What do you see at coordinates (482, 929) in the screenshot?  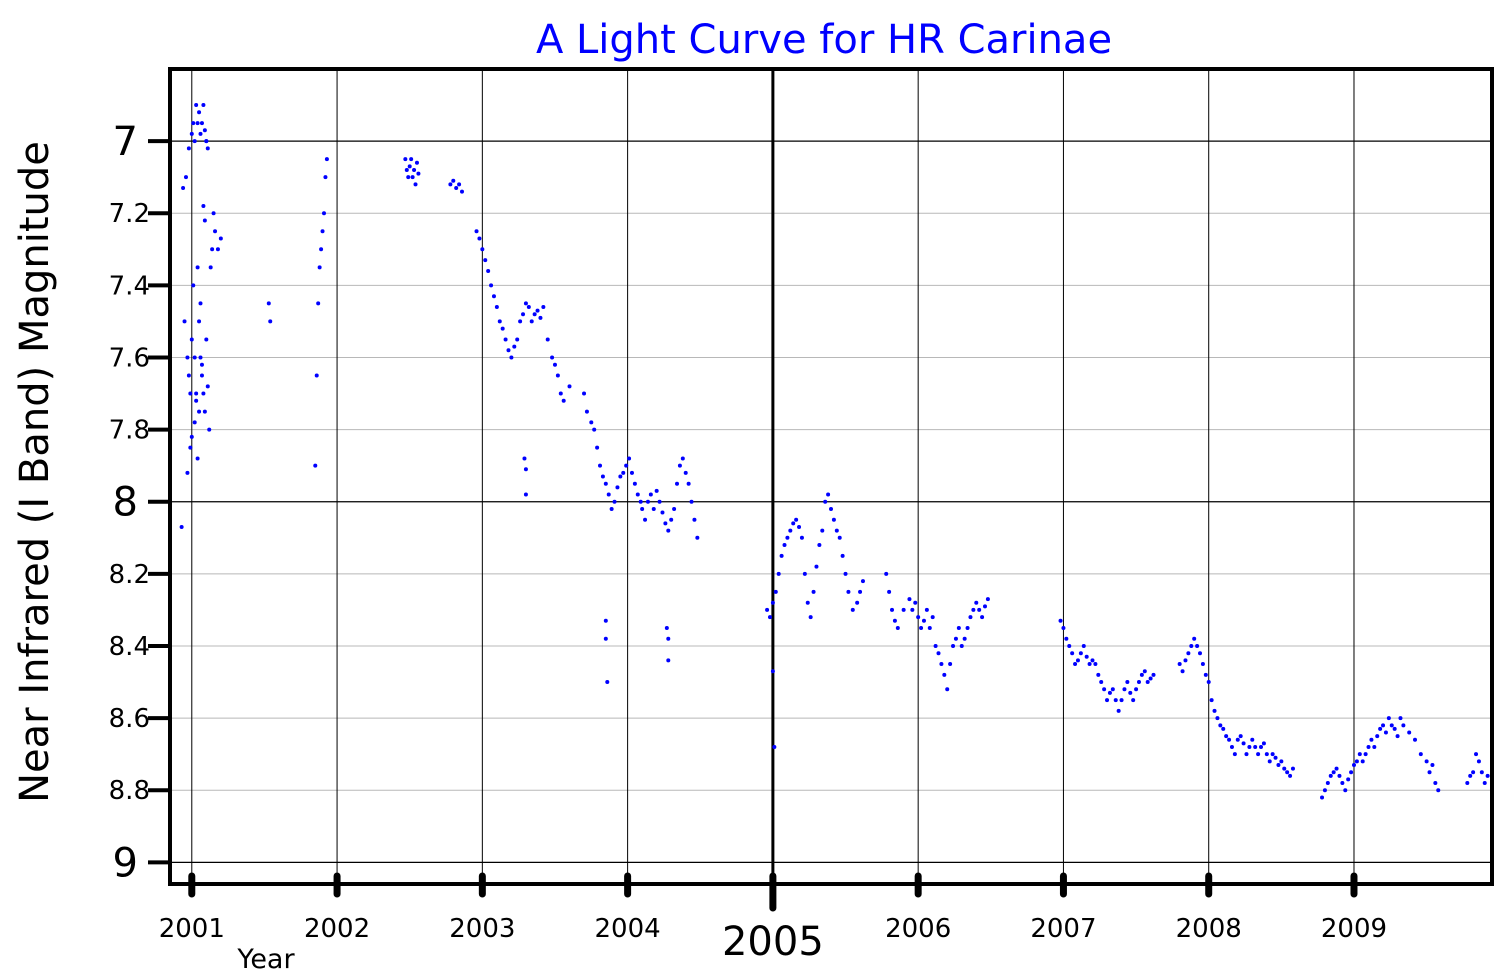 I see `x-tick-label: 2003` at bounding box center [482, 929].